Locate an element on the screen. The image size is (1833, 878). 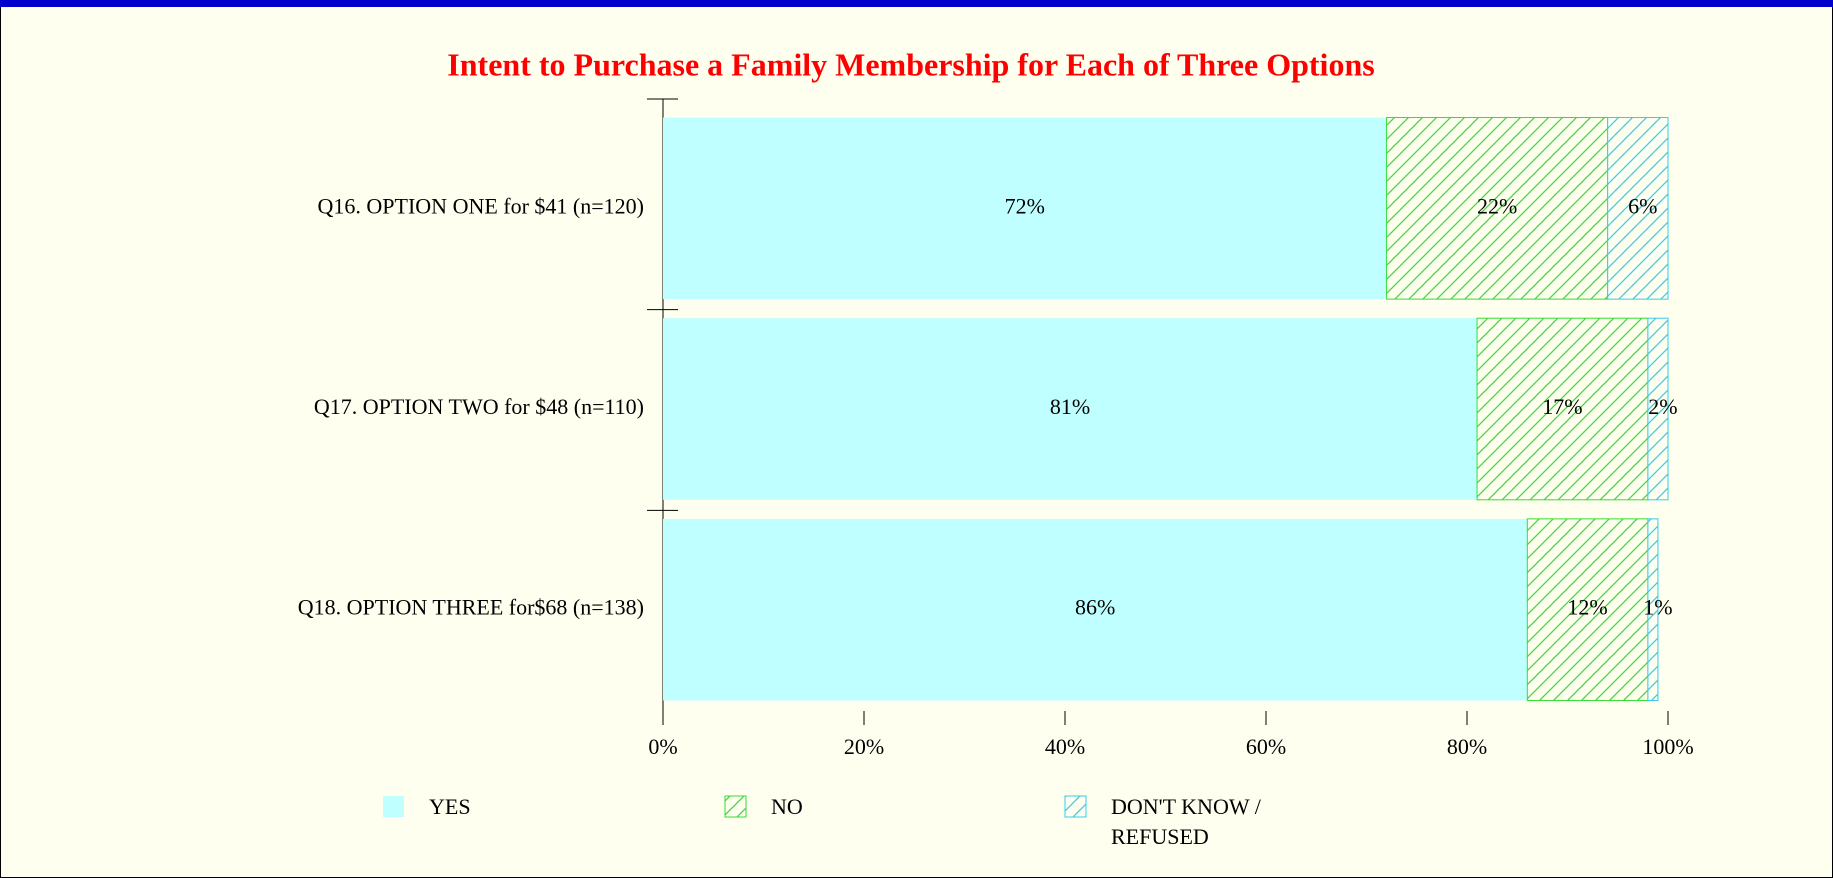
legend-label: YES is located at coordinates (450, 806).